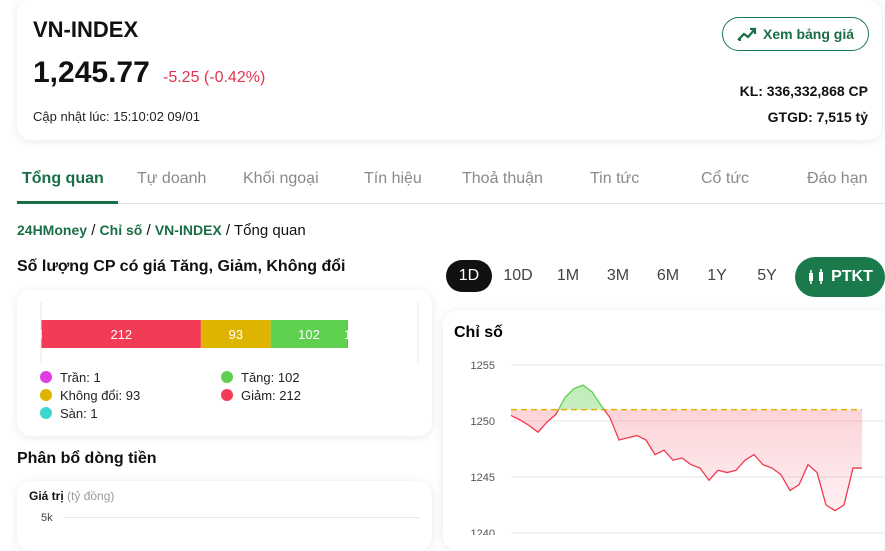 The image size is (885, 551). What do you see at coordinates (502, 178) in the screenshot?
I see `tab: Thoả thuận` at bounding box center [502, 178].